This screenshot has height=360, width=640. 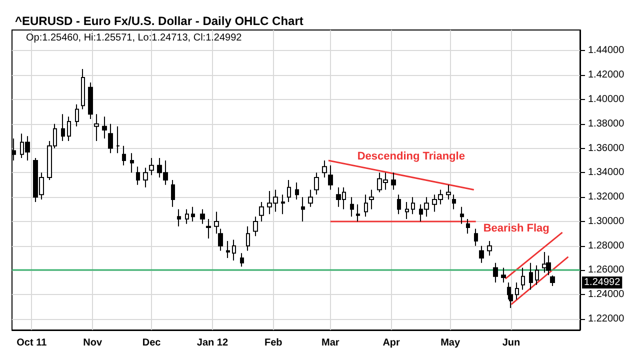 I want to click on x-tick-label: Jun, so click(x=511, y=343).